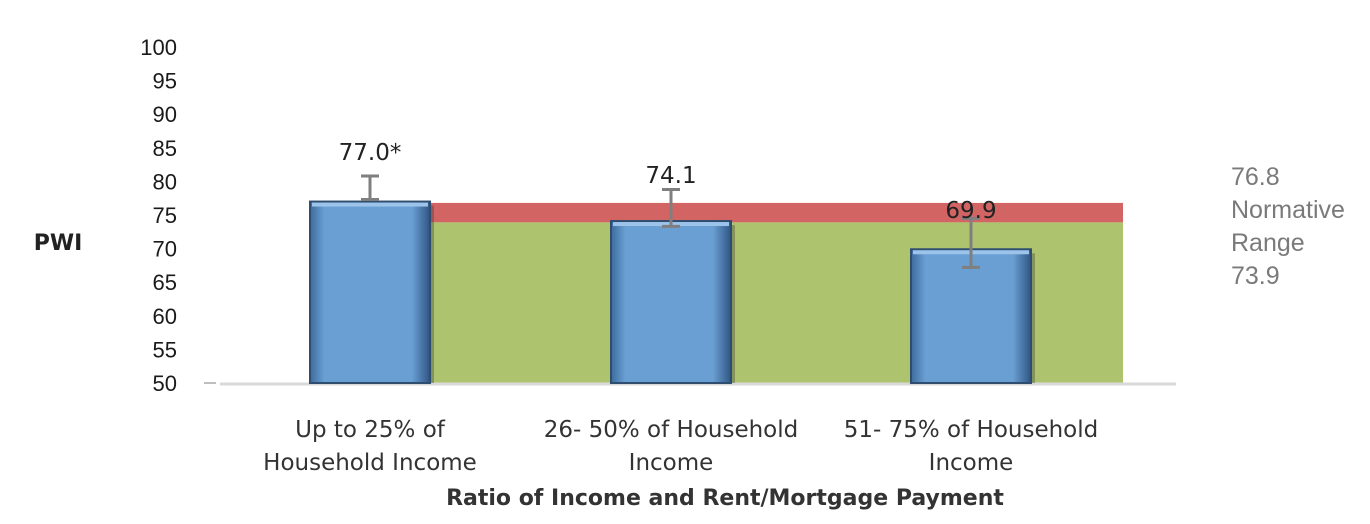 This screenshot has height=524, width=1370. Describe the element at coordinates (1255, 276) in the screenshot. I see `normative-lower-label: 73.9` at that location.